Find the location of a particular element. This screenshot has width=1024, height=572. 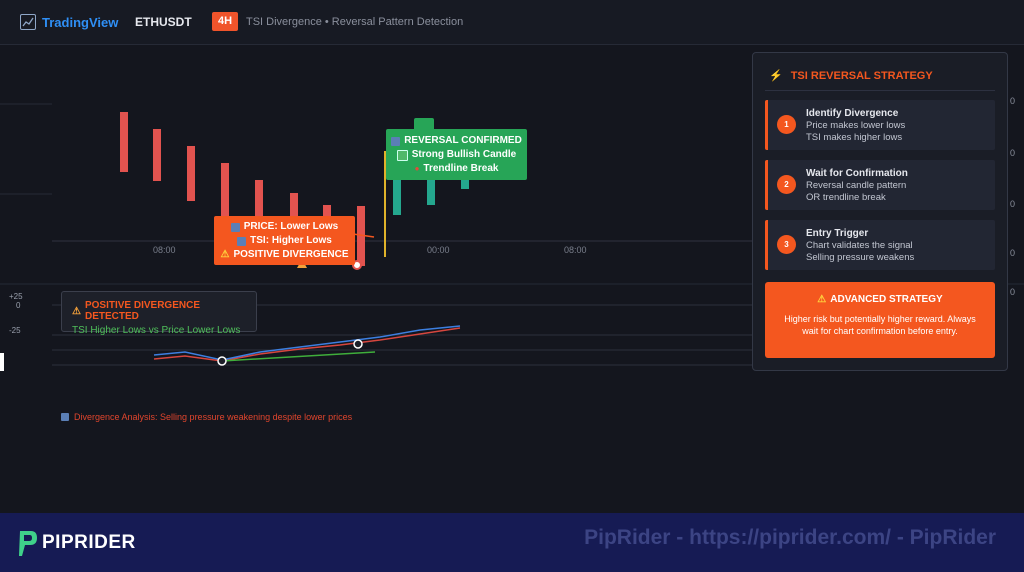

price-callout-line1: PRICE: Lower Lows is located at coordinates (291, 226).